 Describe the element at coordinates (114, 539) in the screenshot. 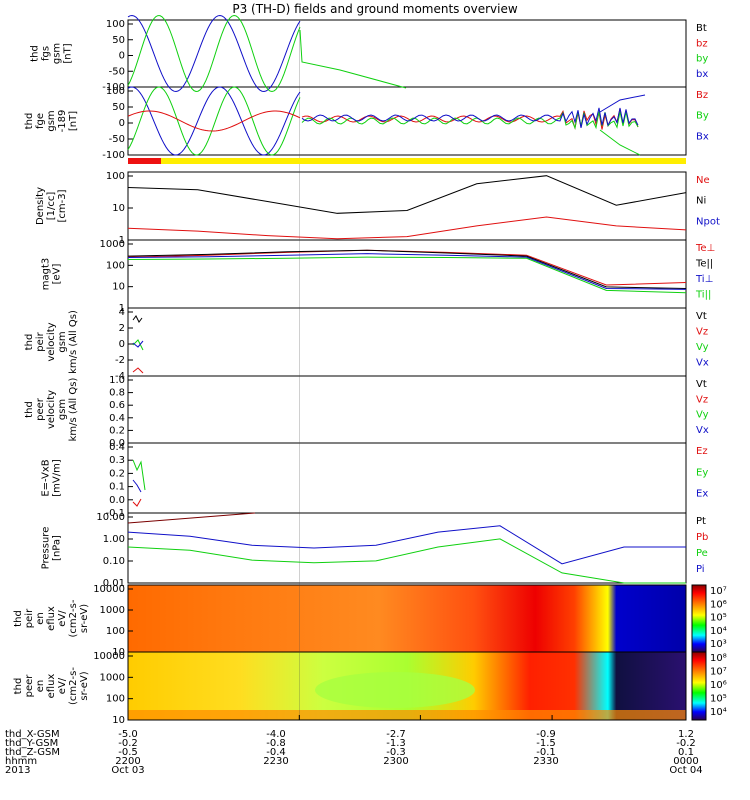

I see `y-tick-label: 1.00` at that location.